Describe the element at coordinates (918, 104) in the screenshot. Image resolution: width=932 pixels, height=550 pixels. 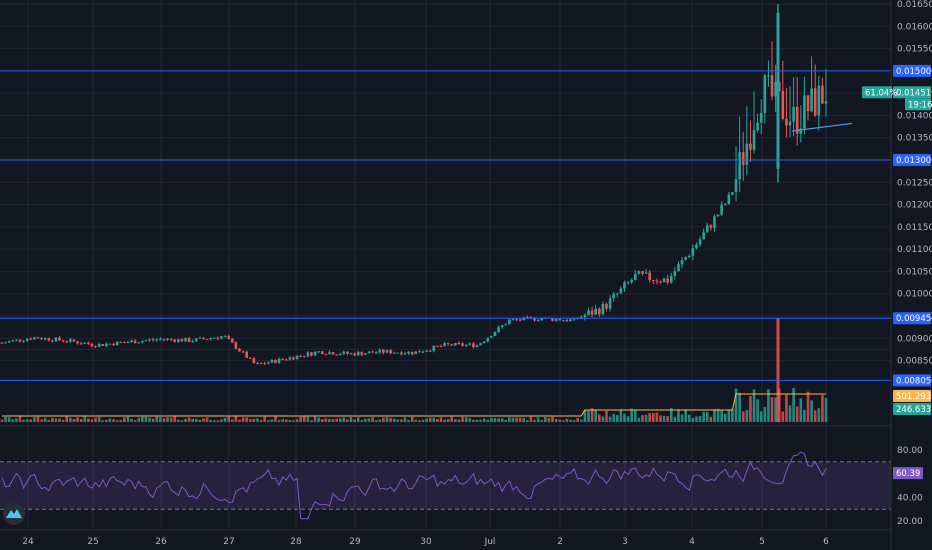
I see `countdown-tag-bg` at that location.